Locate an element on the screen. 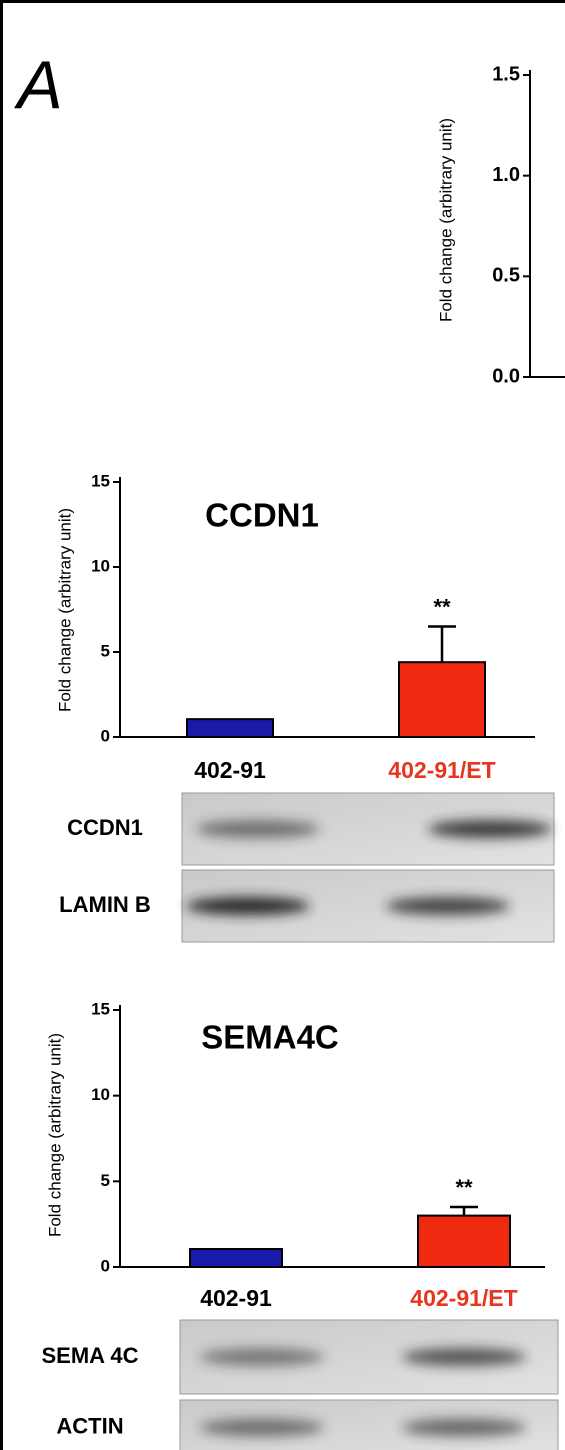 The height and width of the screenshot is (1450, 565). blot-label: LAMIN B is located at coordinates (105, 904).